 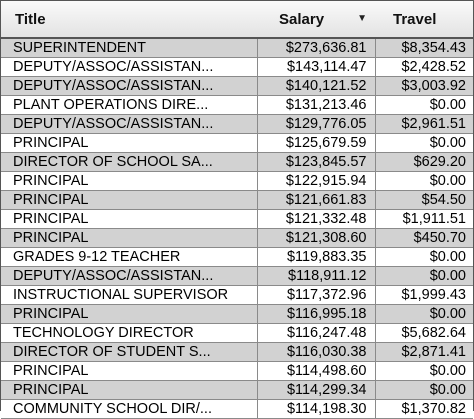 I want to click on cell-salary: $129,776.05, so click(x=316, y=124).